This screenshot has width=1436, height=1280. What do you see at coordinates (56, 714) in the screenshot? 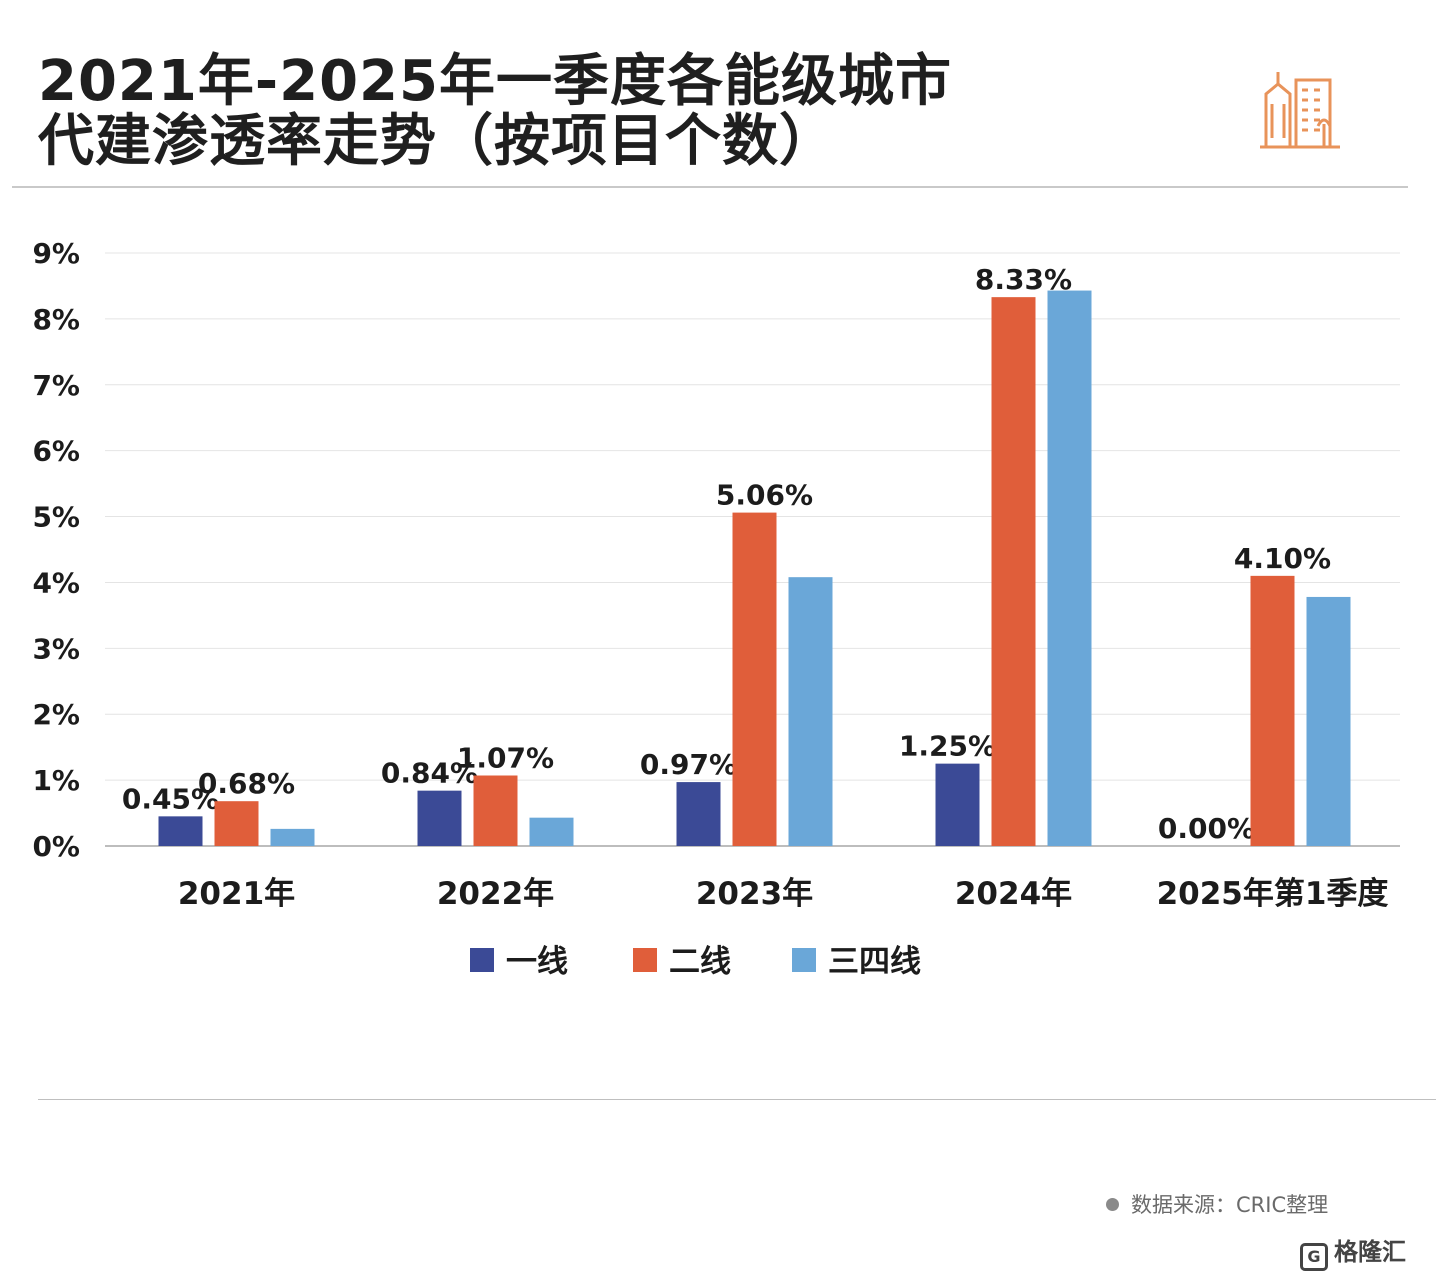
I see `y-tick-label: 2%` at bounding box center [56, 714].